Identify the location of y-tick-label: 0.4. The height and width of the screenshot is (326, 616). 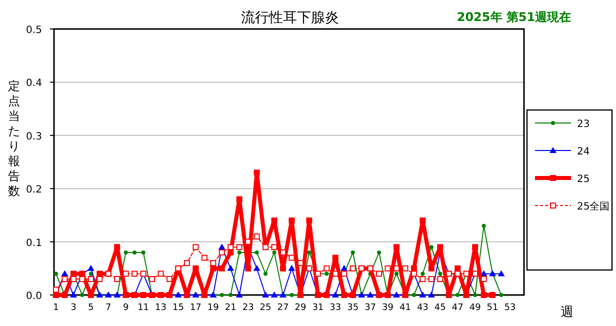
(34, 84).